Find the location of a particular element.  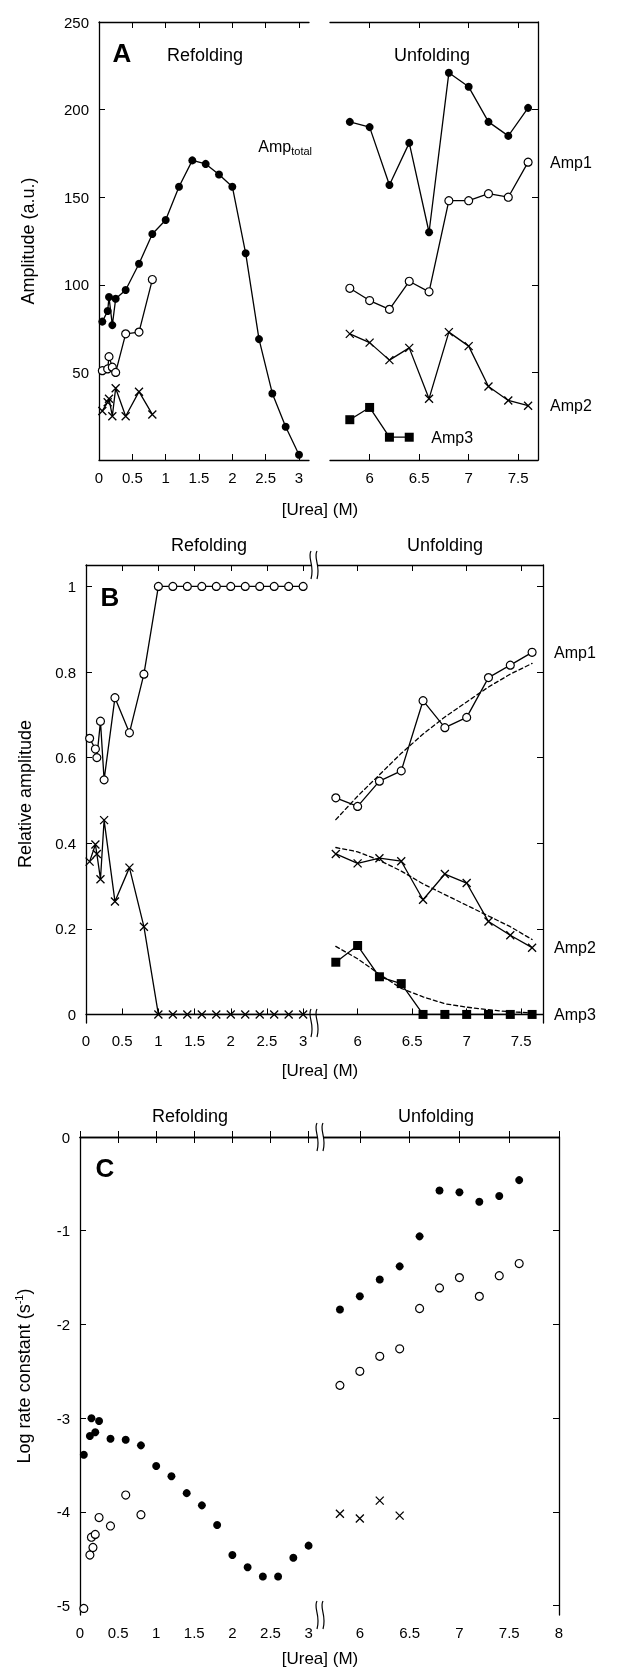

y-tick-label: 0.6 is located at coordinates (65, 758).